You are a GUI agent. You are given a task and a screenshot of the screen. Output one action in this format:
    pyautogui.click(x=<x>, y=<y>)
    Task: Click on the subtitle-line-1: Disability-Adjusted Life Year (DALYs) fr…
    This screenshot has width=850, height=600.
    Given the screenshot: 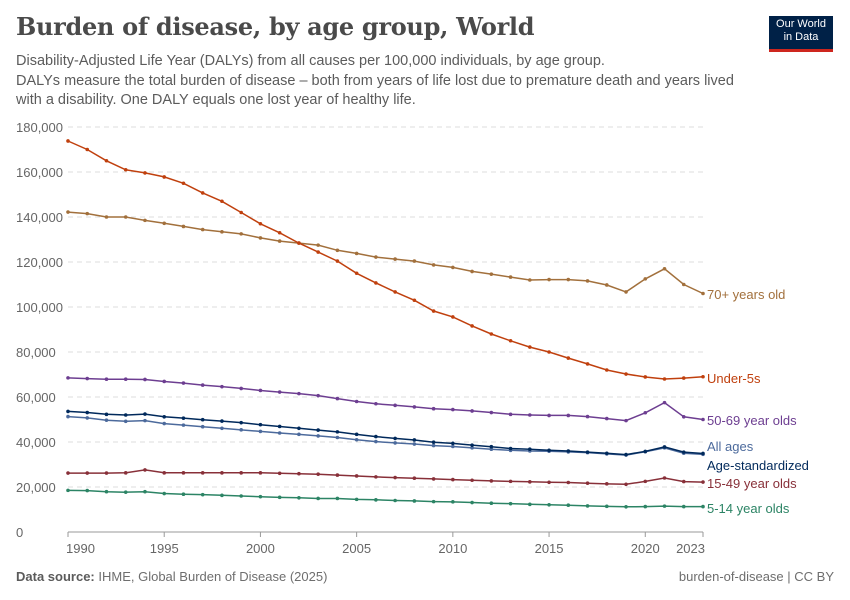 What is the action you would take?
    pyautogui.click(x=310, y=61)
    